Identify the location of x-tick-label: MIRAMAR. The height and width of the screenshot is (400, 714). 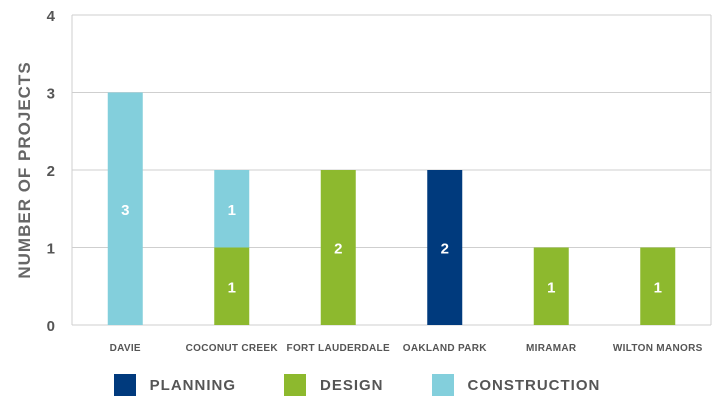
(551, 348).